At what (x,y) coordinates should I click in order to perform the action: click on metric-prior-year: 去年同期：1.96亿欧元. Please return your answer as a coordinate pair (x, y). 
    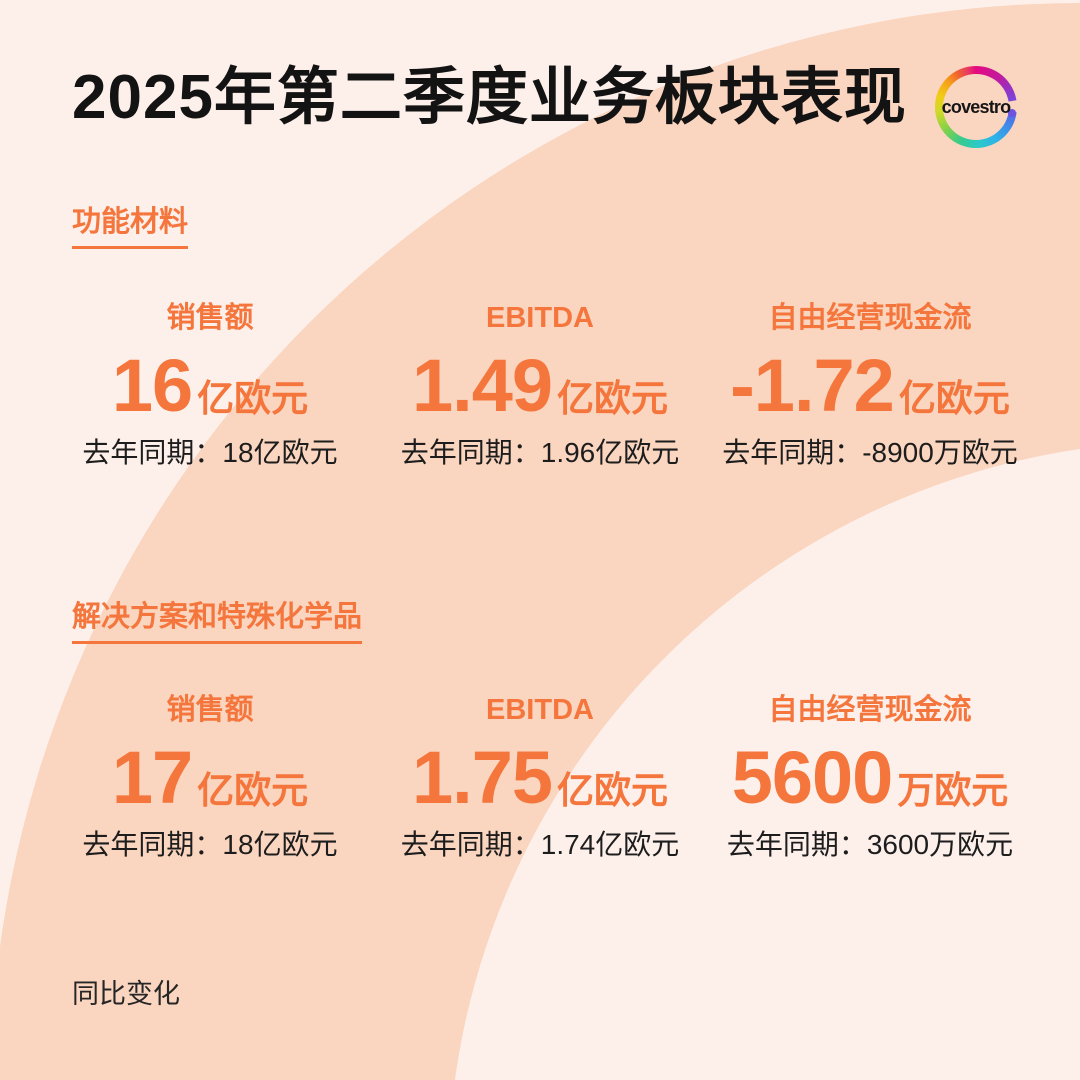
    Looking at the image, I should click on (540, 453).